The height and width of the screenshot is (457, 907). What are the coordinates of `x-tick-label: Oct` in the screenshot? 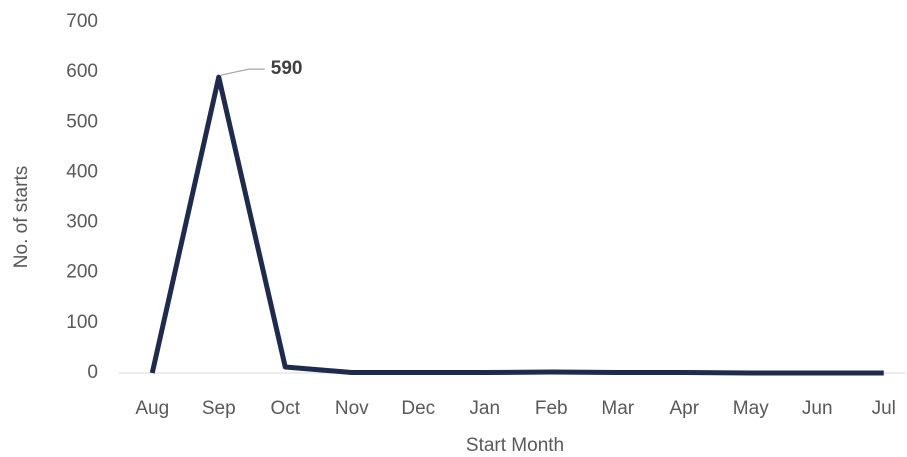 It's located at (285, 408).